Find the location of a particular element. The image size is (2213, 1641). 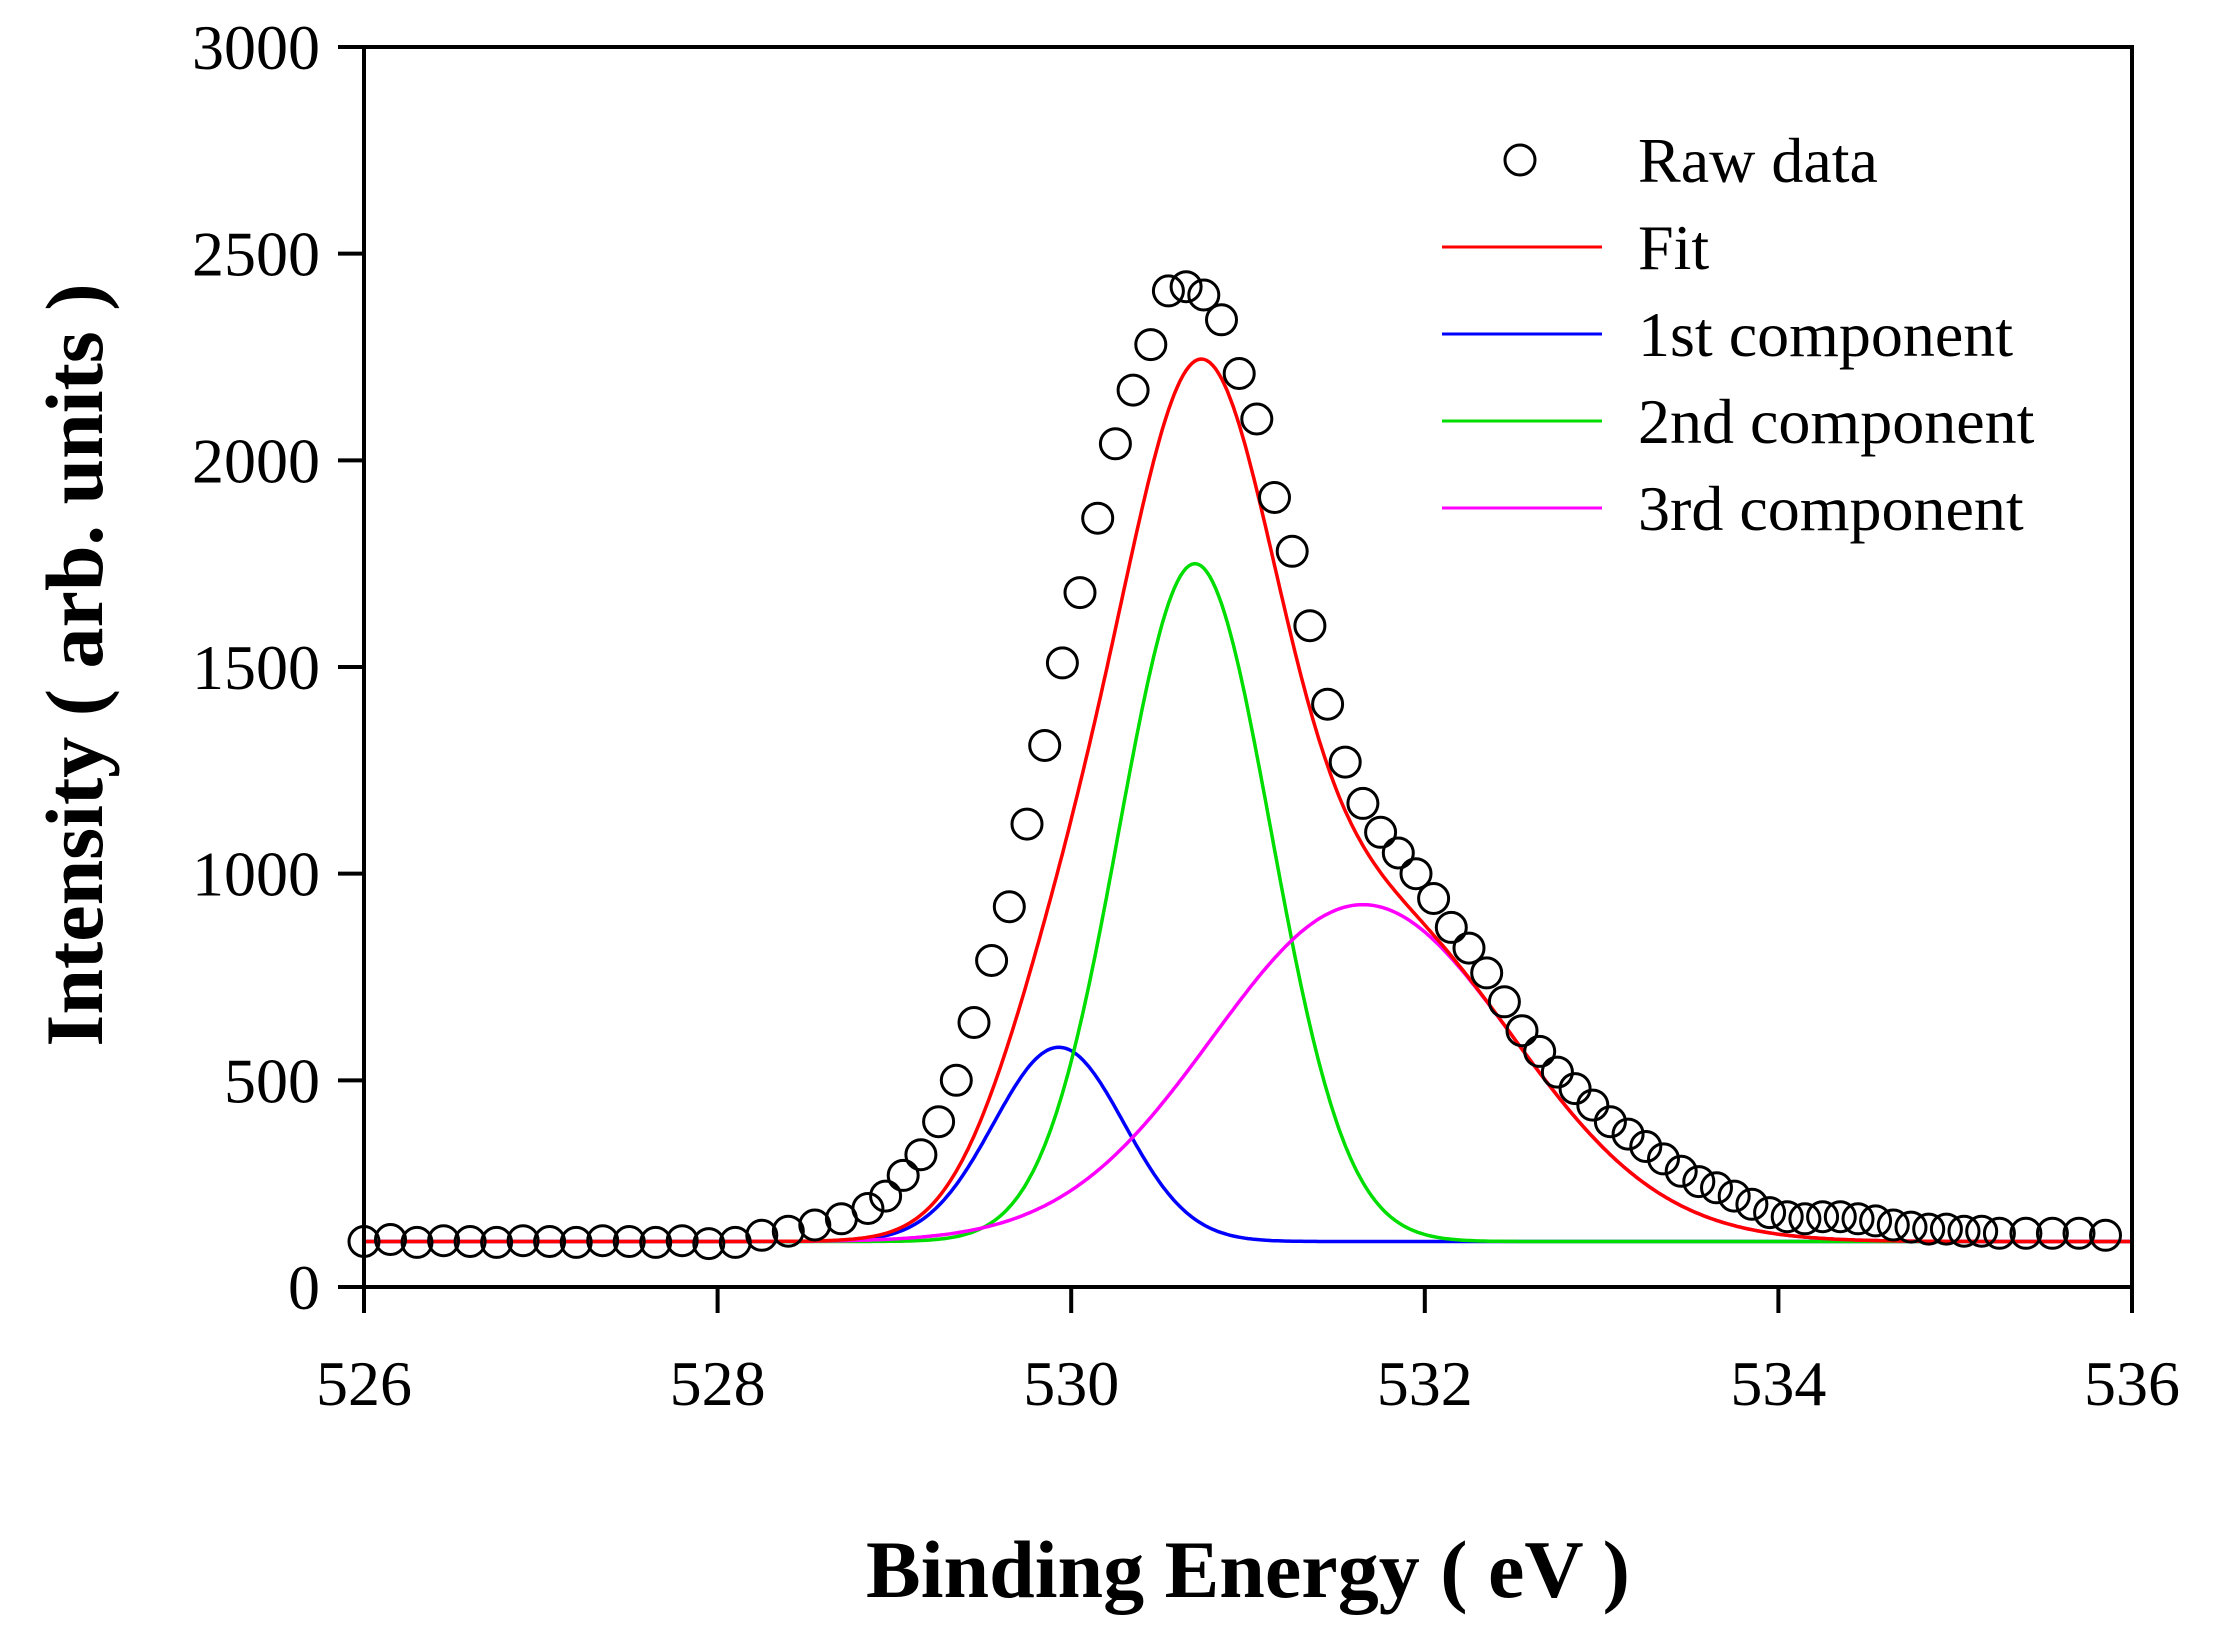

x-tick-label-534: 534 is located at coordinates (1778, 1383).